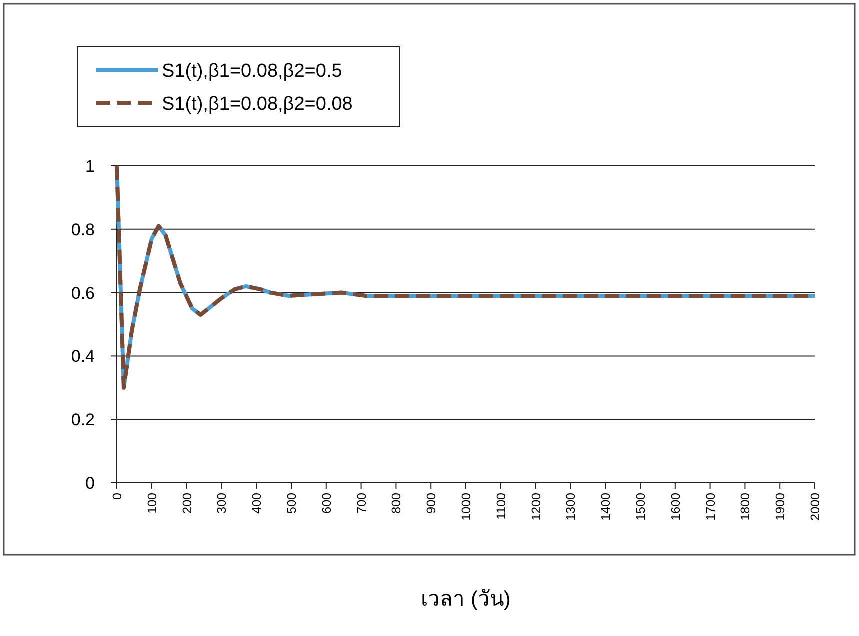  Describe the element at coordinates (536, 506) in the screenshot. I see `x-tick-label: 1200` at that location.